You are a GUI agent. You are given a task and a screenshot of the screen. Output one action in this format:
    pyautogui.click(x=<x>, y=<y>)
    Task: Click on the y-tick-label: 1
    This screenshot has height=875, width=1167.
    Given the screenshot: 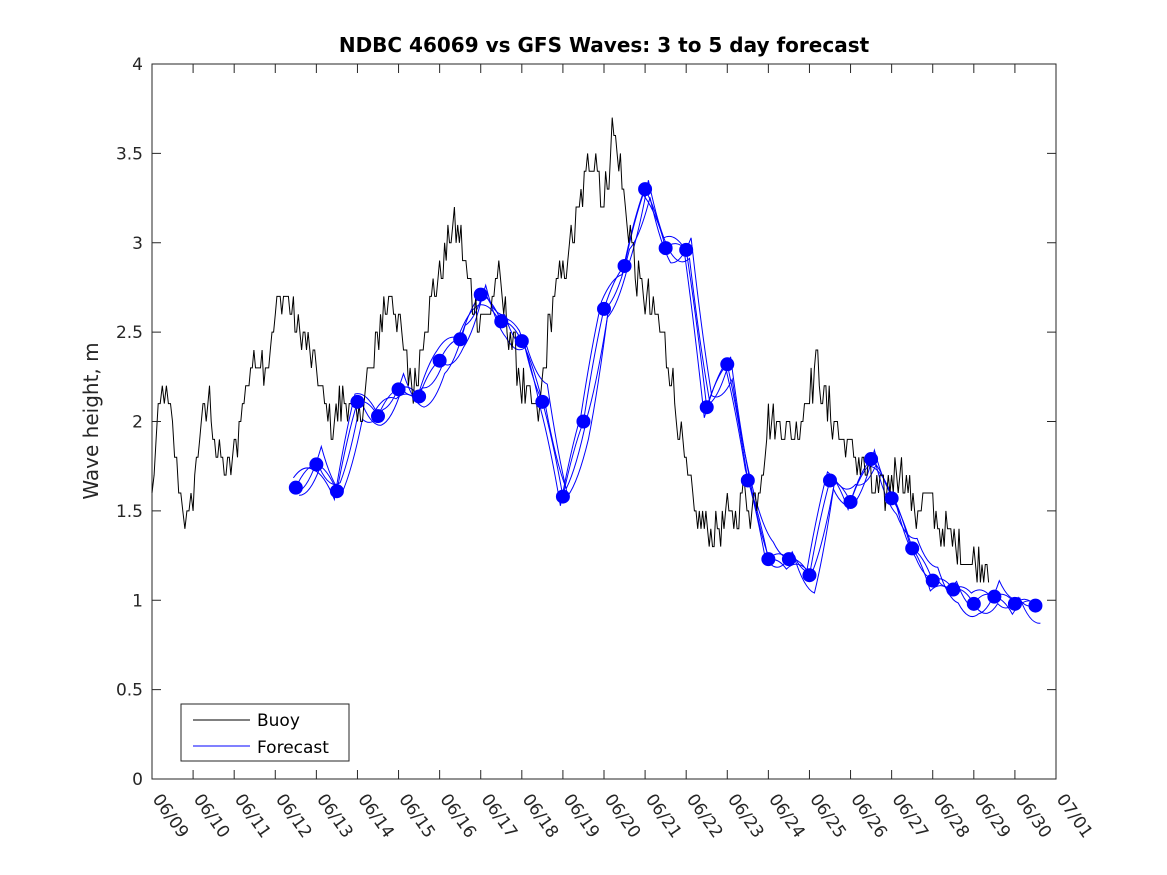 What is the action you would take?
    pyautogui.click(x=137, y=601)
    